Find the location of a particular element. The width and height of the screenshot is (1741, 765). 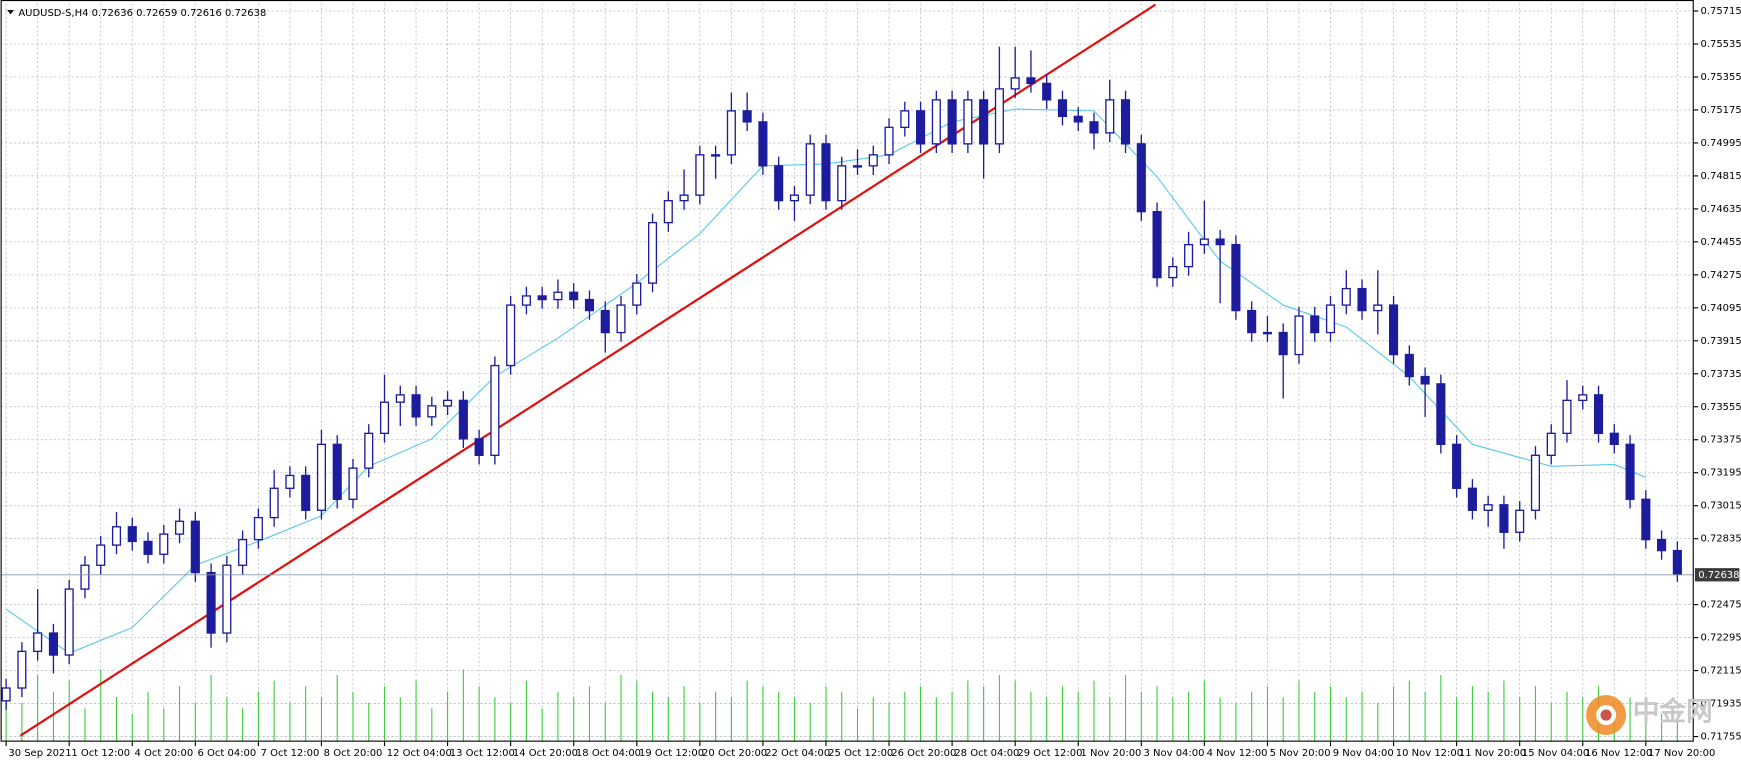

y-tick-label: 0.73015 is located at coordinates (1720, 506).